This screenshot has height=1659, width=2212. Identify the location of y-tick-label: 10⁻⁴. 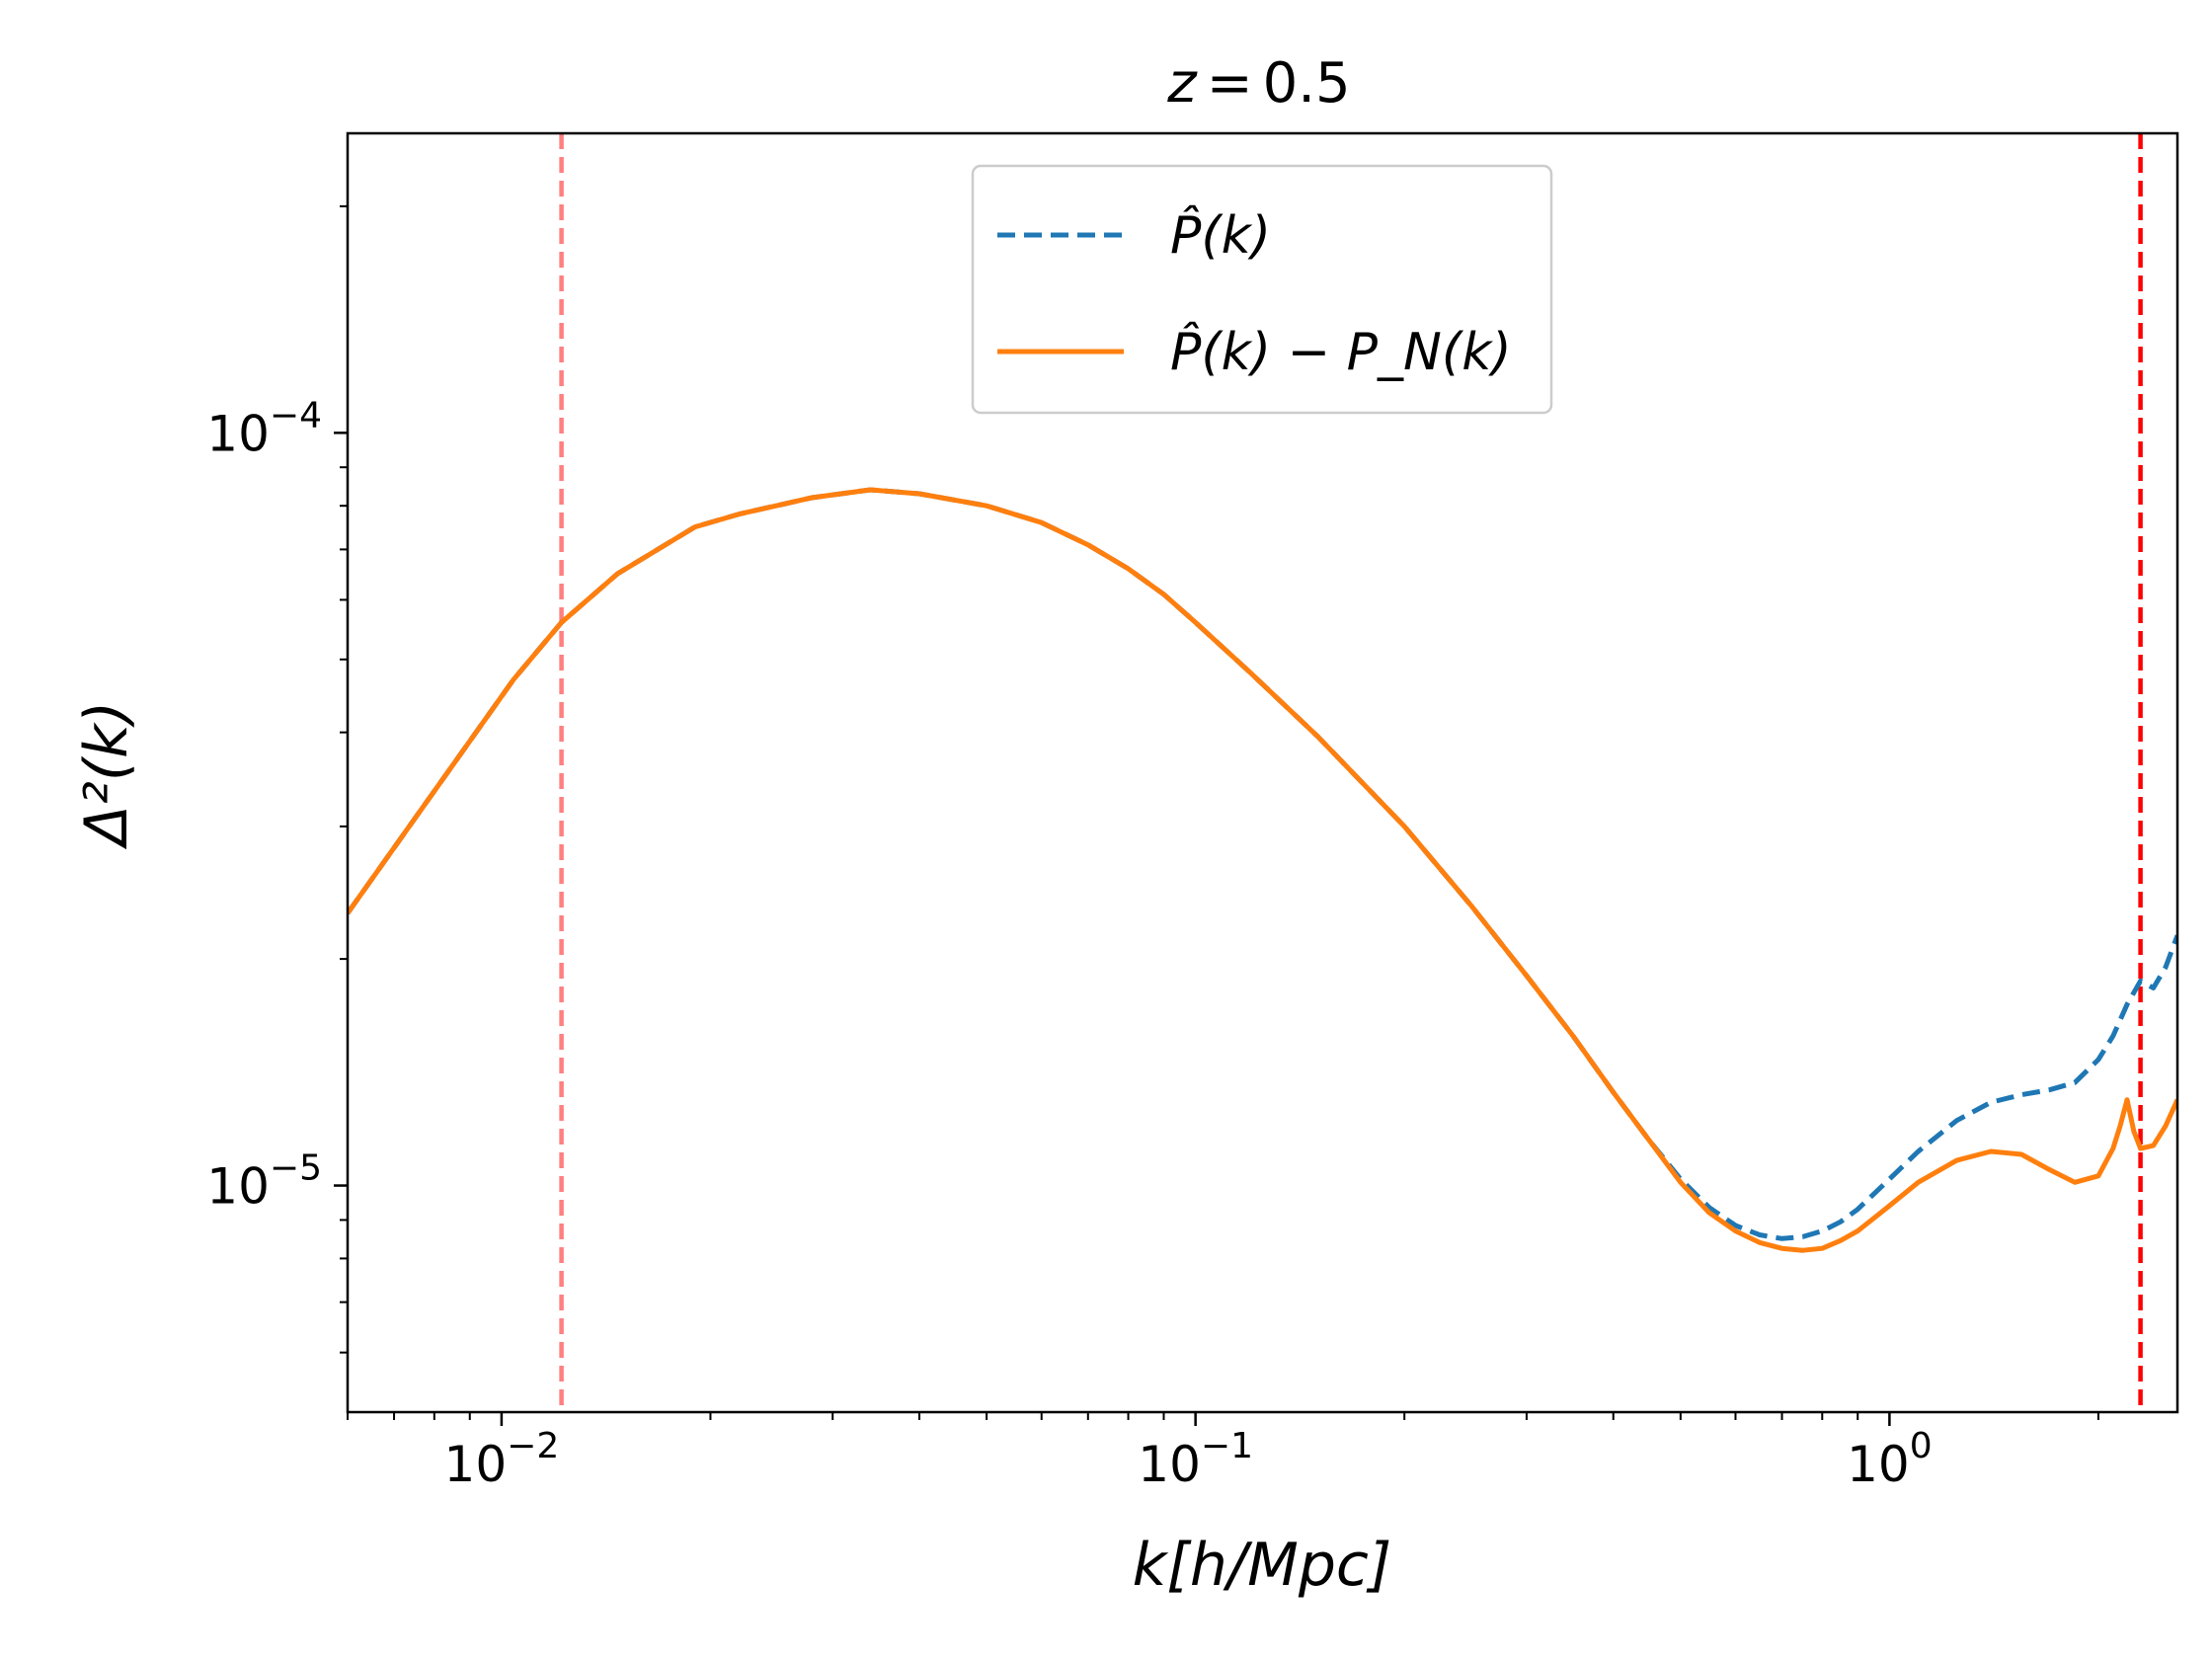
(264, 429).